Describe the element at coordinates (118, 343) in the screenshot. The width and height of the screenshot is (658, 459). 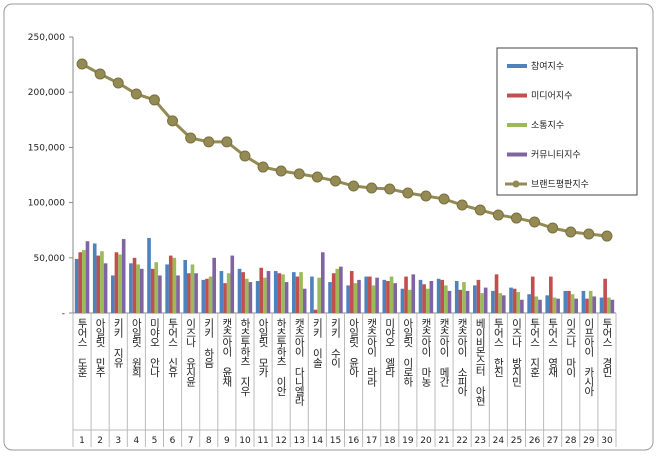
I see `x-tick-label: 키키 지유` at that location.